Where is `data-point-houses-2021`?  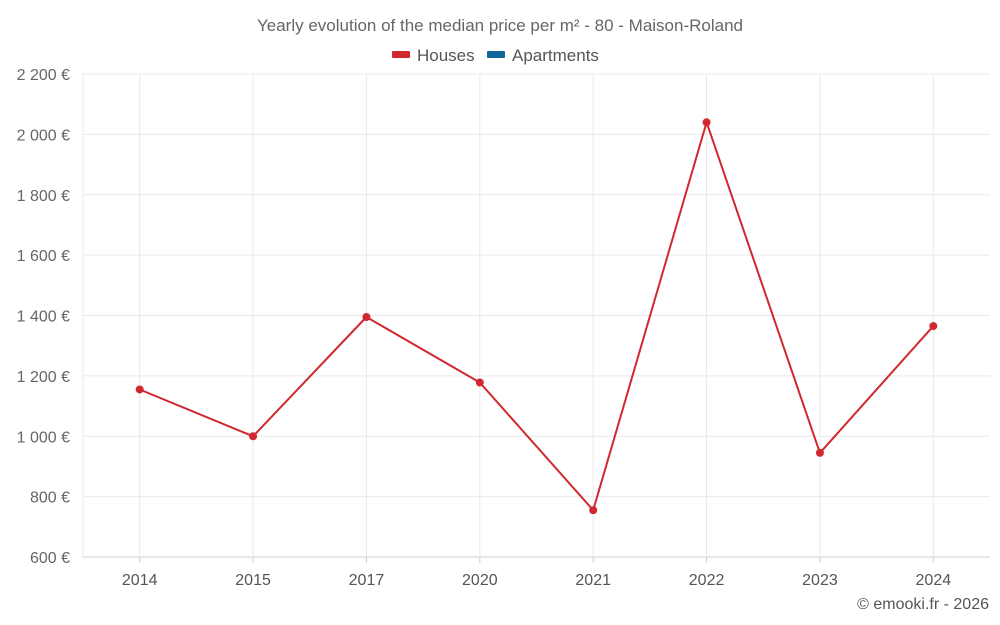
data-point-houses-2021 is located at coordinates (593, 510).